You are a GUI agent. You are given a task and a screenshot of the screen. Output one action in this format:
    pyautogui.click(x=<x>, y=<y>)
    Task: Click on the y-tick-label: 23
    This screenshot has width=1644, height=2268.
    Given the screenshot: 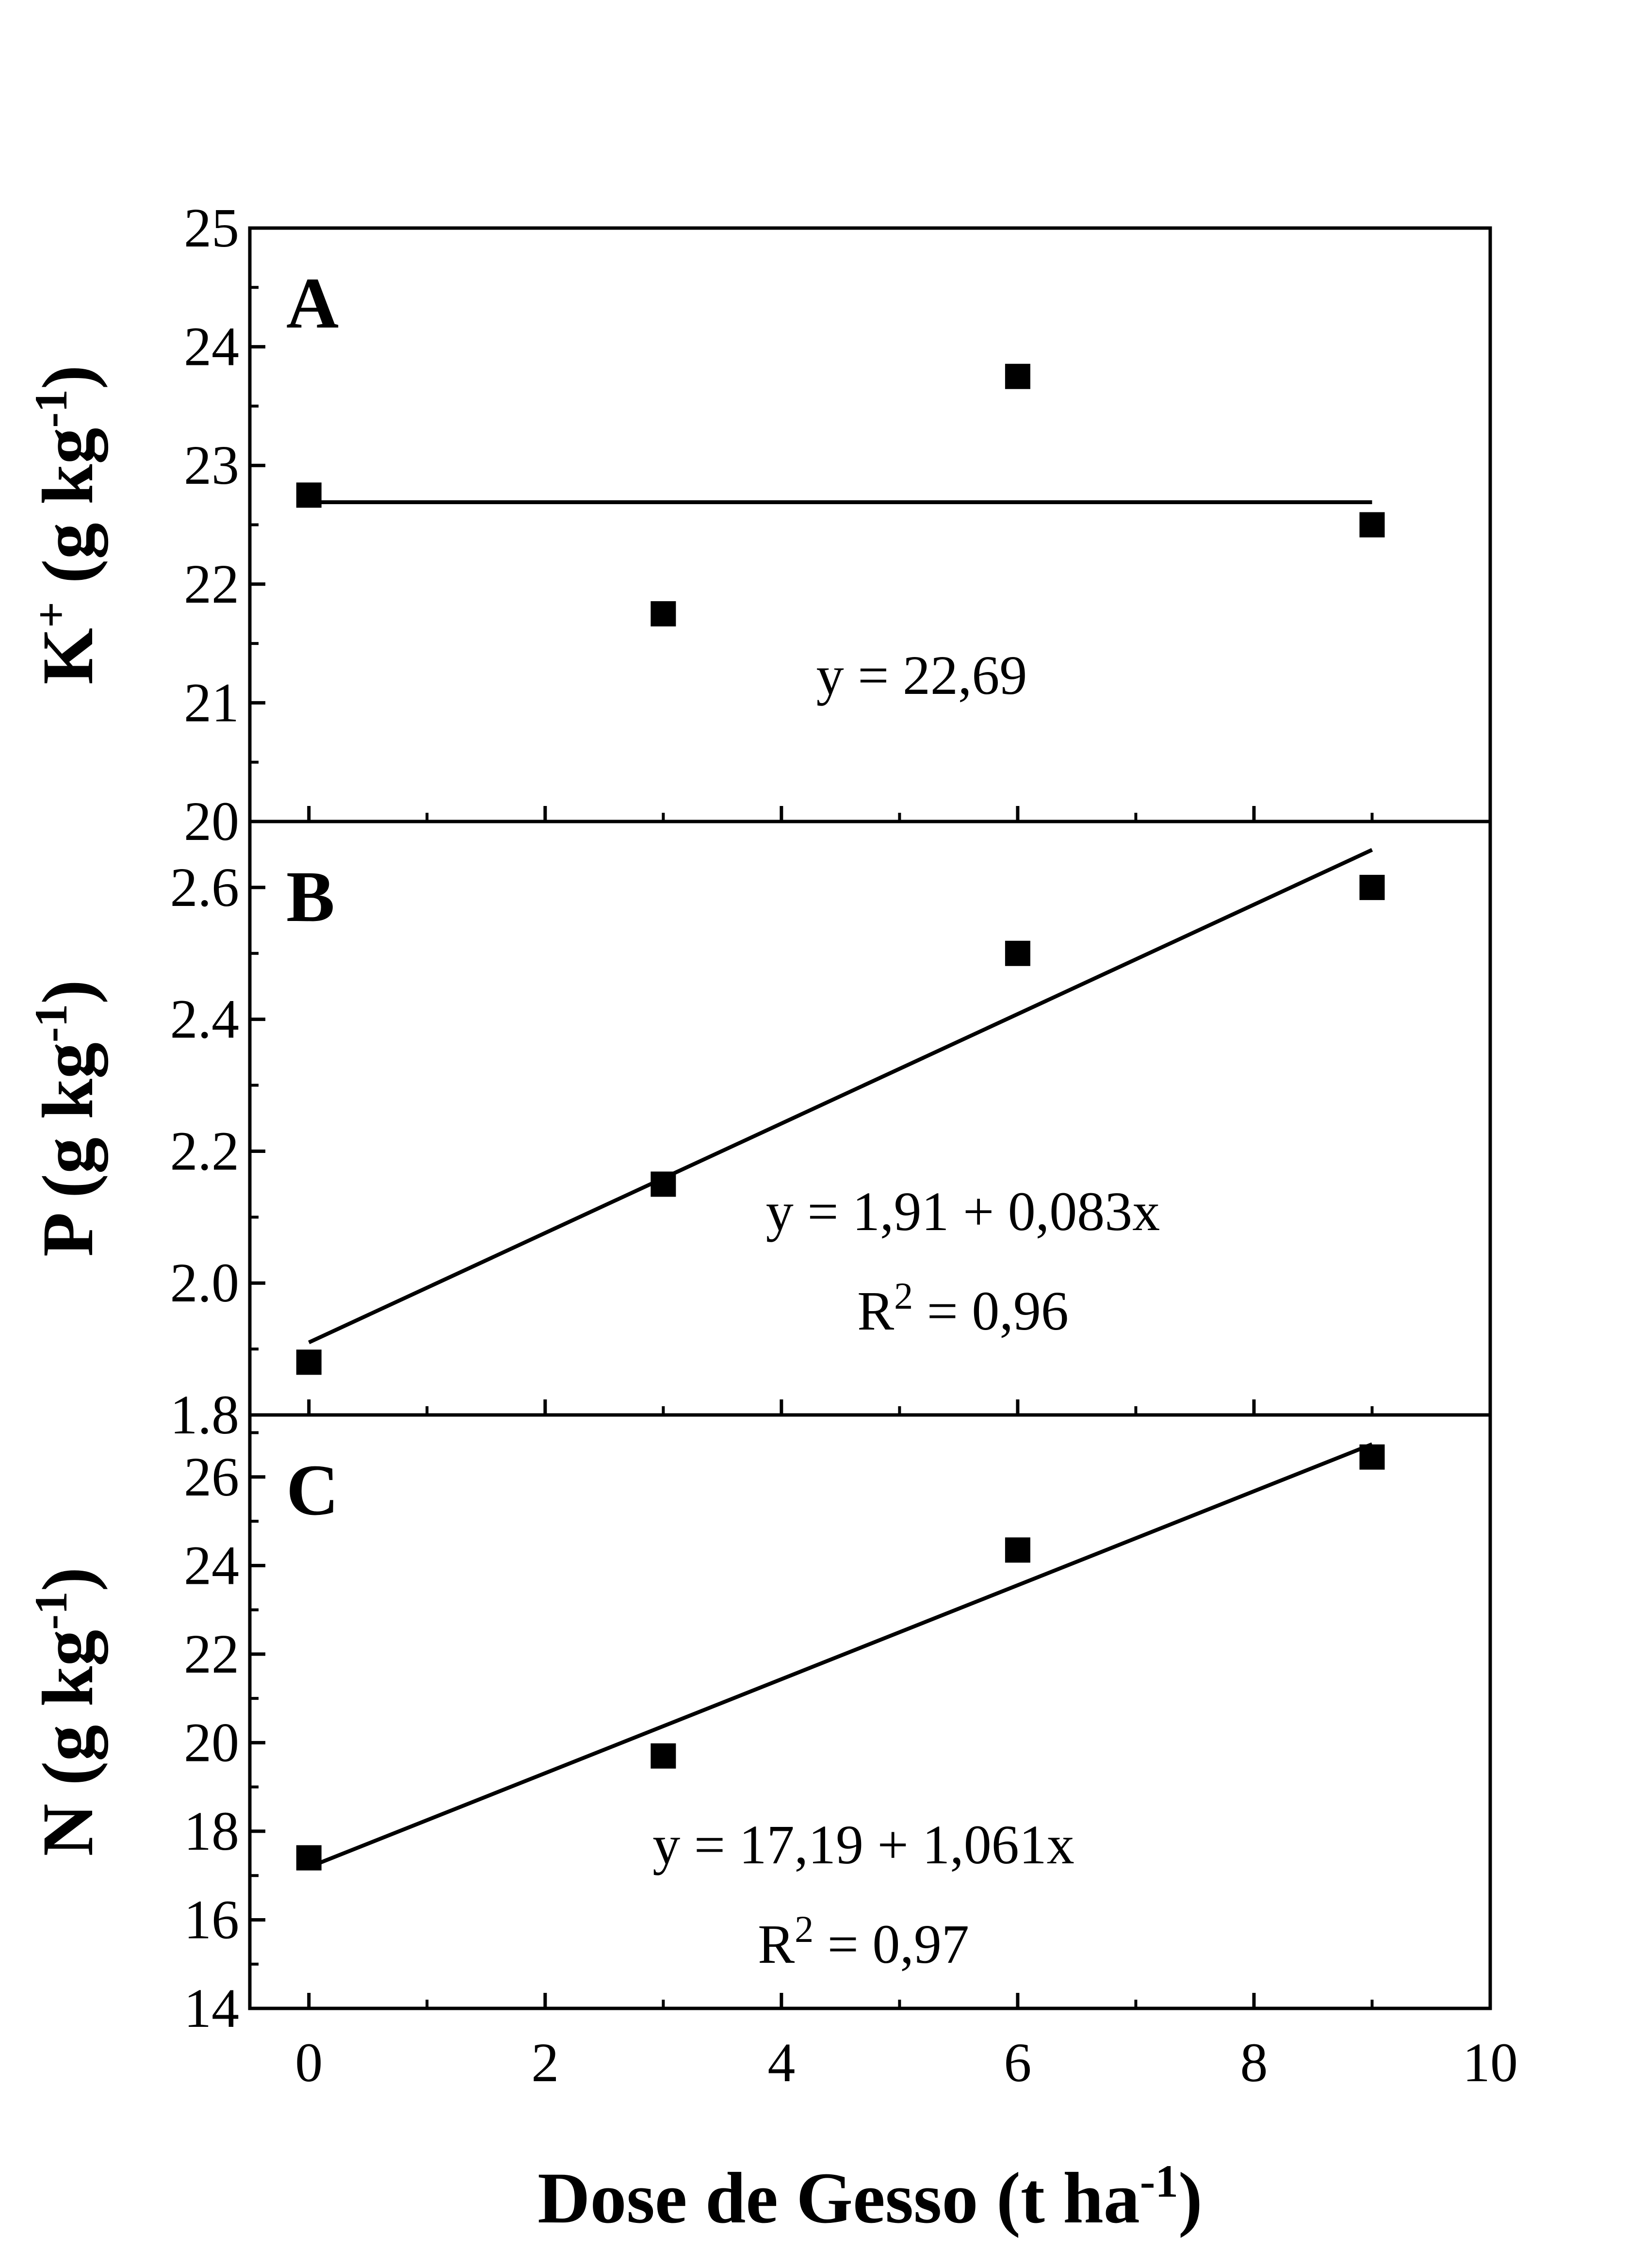 What is the action you would take?
    pyautogui.click(x=211, y=465)
    